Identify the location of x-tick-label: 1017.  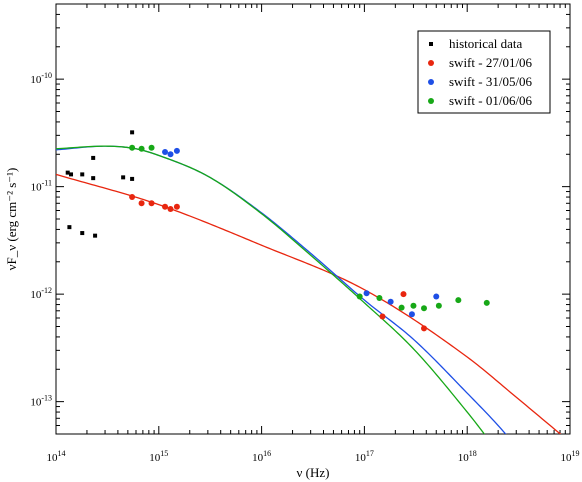
(364, 456).